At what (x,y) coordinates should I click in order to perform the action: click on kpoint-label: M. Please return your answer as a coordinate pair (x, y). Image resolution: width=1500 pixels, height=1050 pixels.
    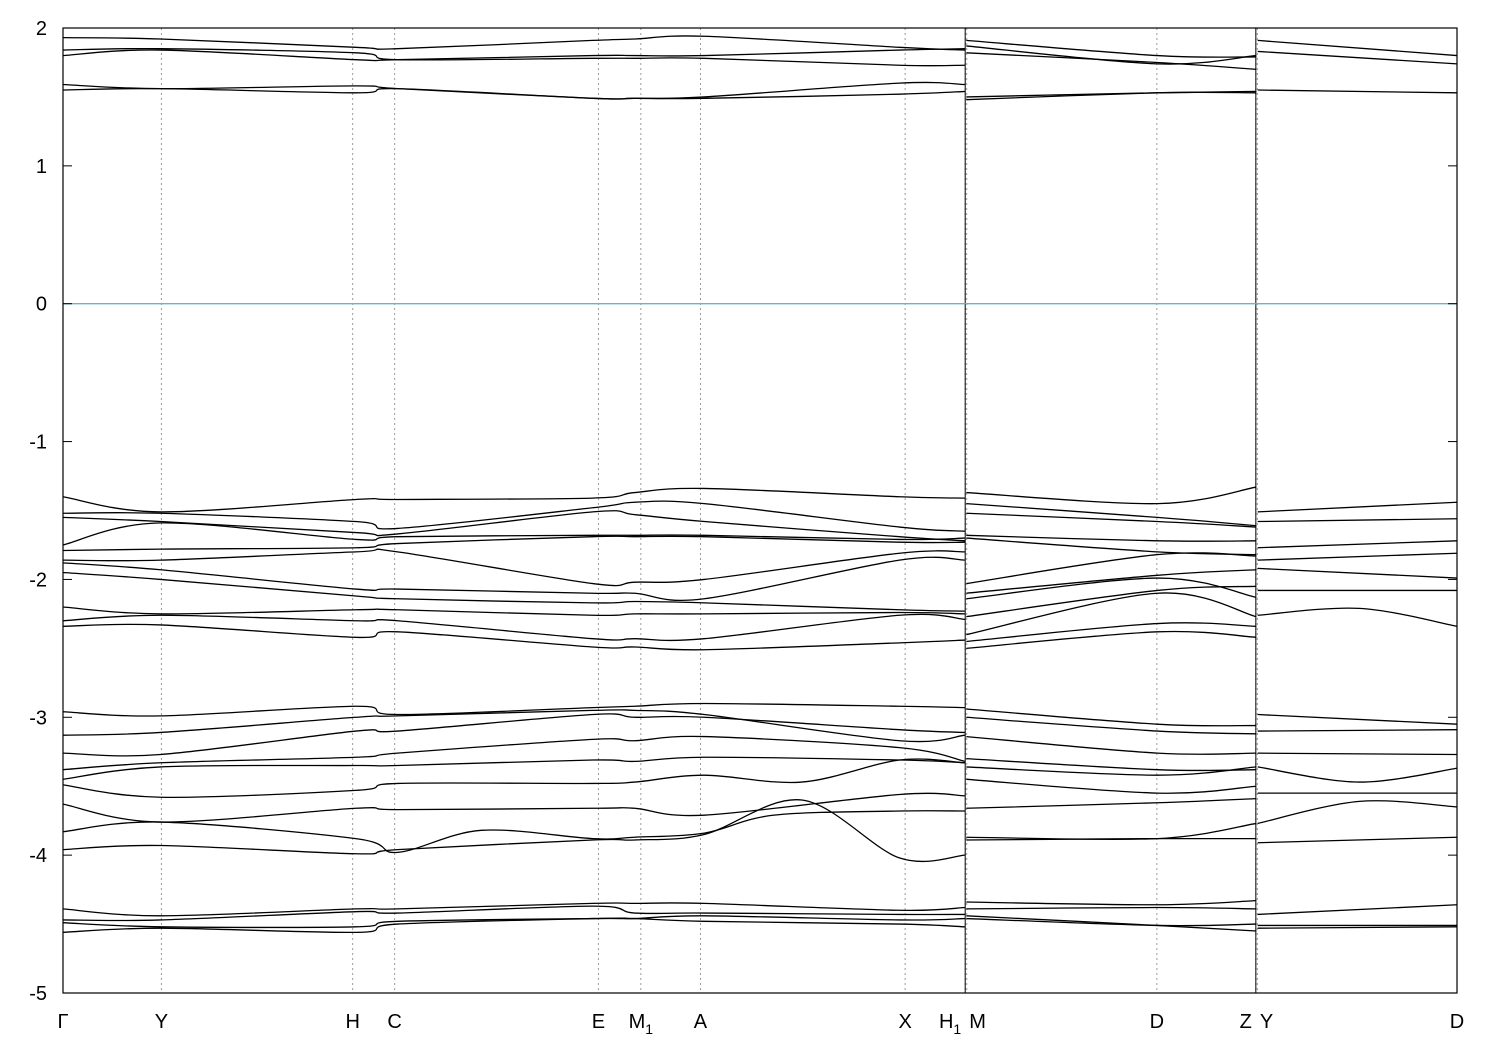
    Looking at the image, I should click on (977, 1022).